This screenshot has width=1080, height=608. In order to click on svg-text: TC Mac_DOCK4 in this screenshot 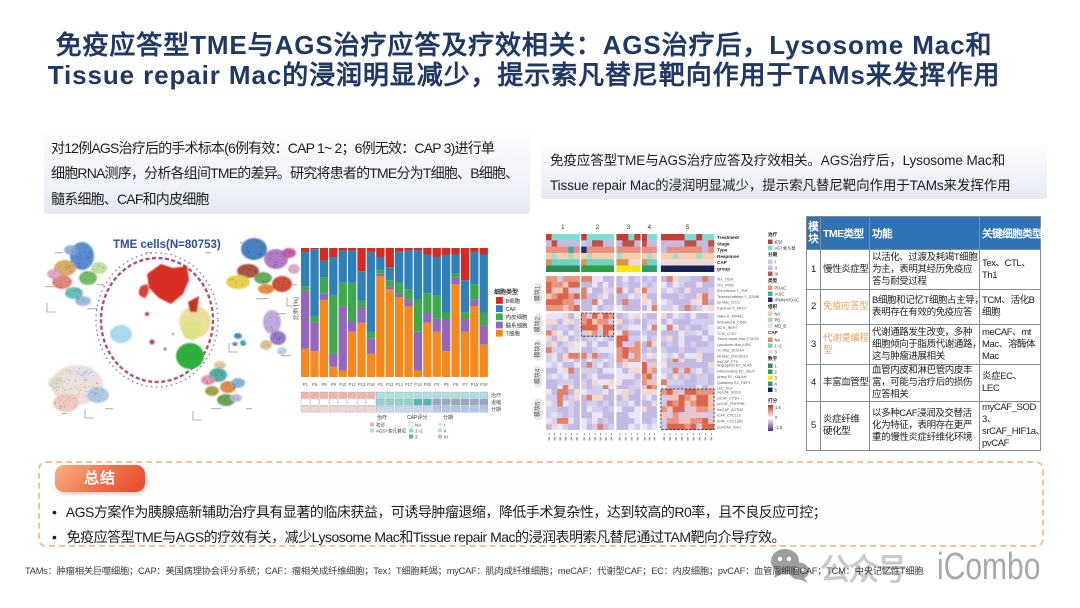, I will do `click(730, 351)`.